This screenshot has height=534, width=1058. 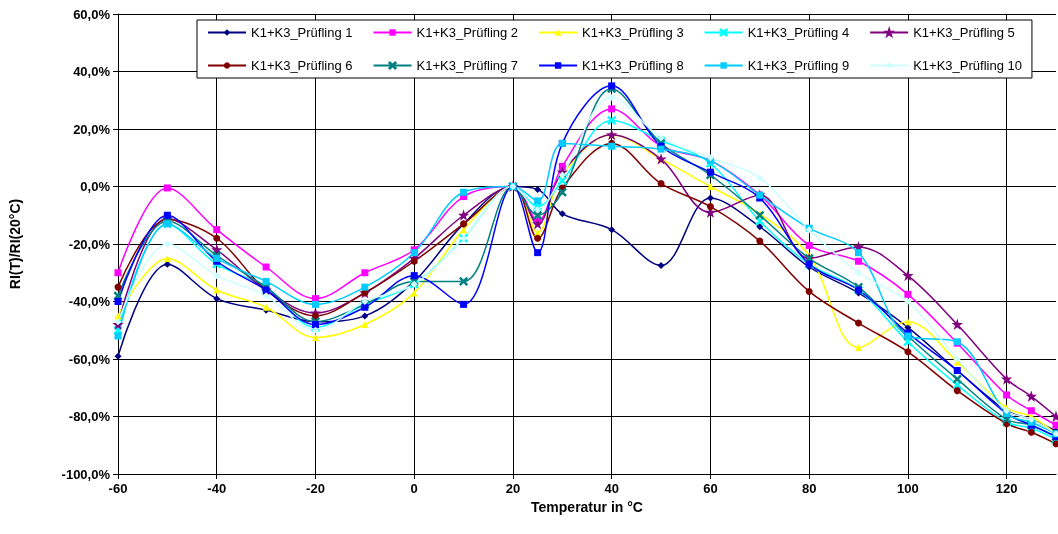 What do you see at coordinates (302, 32) in the screenshot?
I see `legend-label: K1+K3_Prüfling 1` at bounding box center [302, 32].